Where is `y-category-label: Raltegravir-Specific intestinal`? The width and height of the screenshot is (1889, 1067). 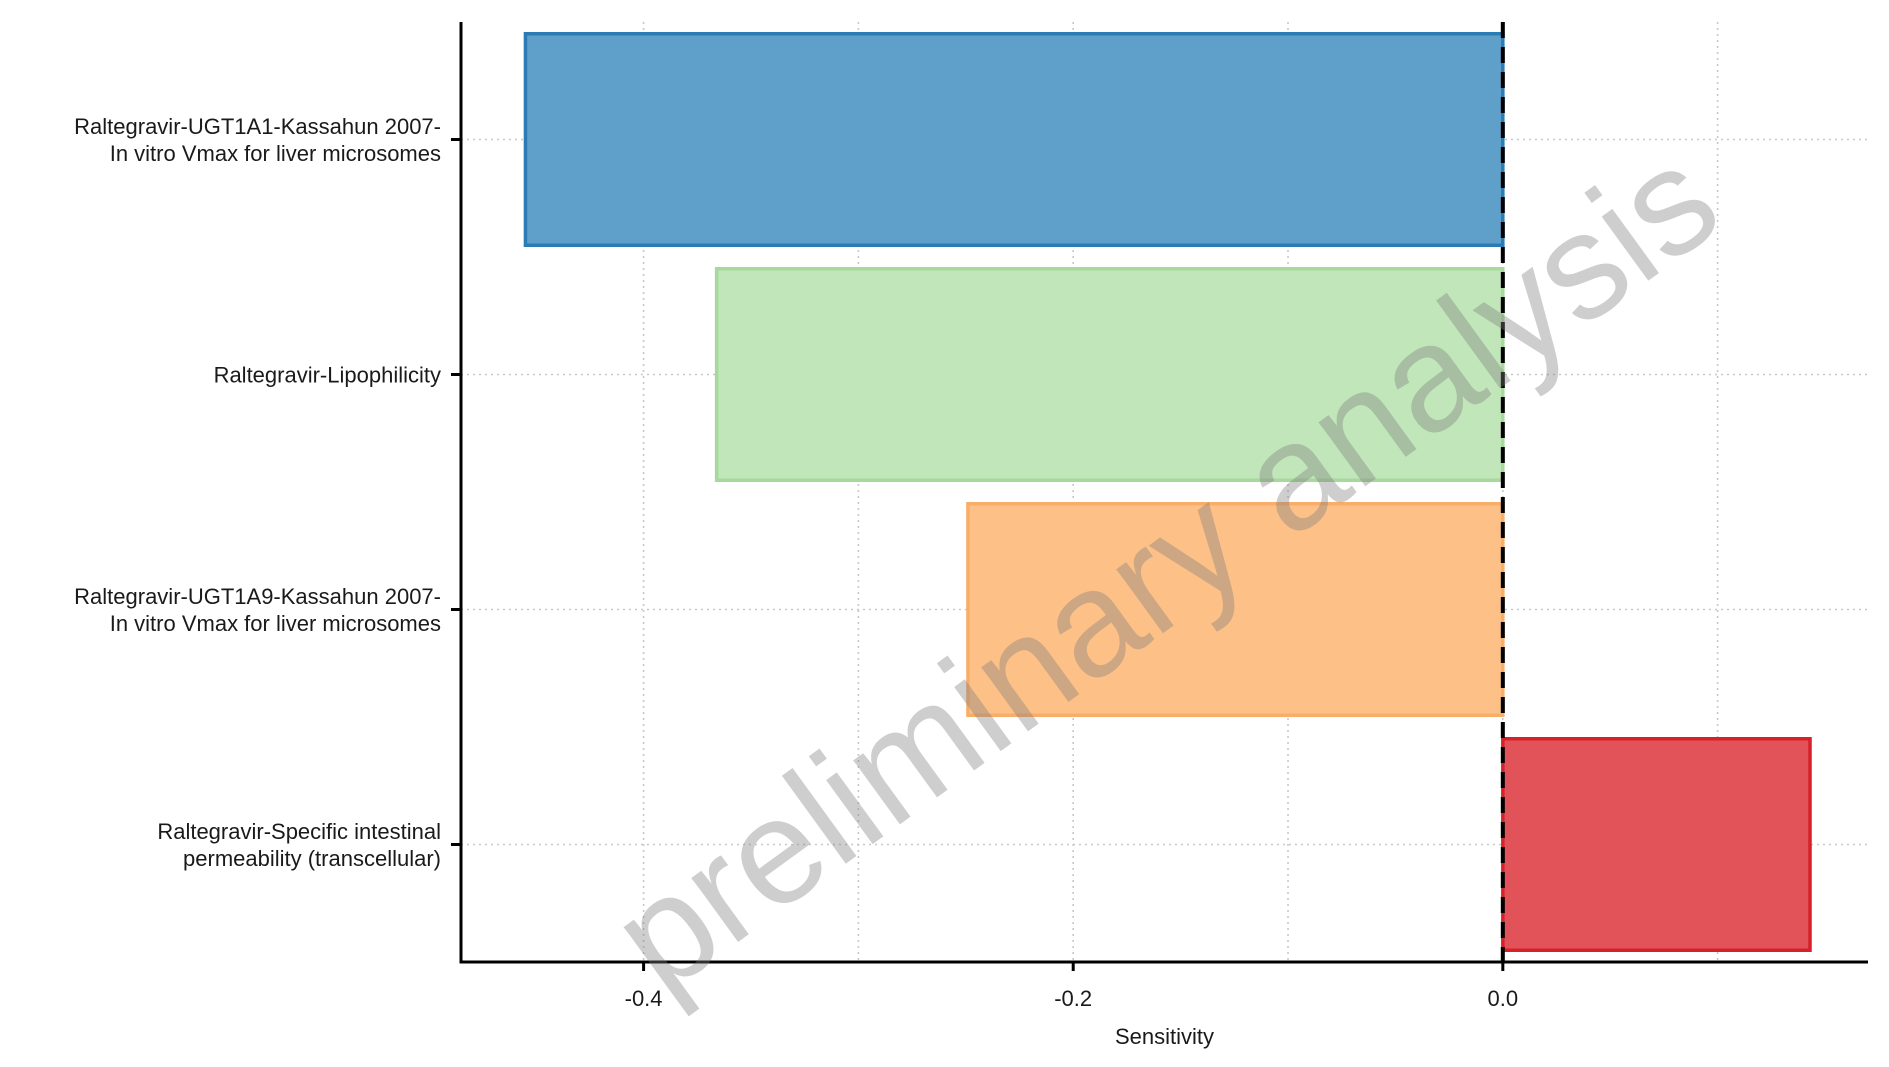
y-category-label: Raltegravir-Specific intestinal is located at coordinates (299, 831).